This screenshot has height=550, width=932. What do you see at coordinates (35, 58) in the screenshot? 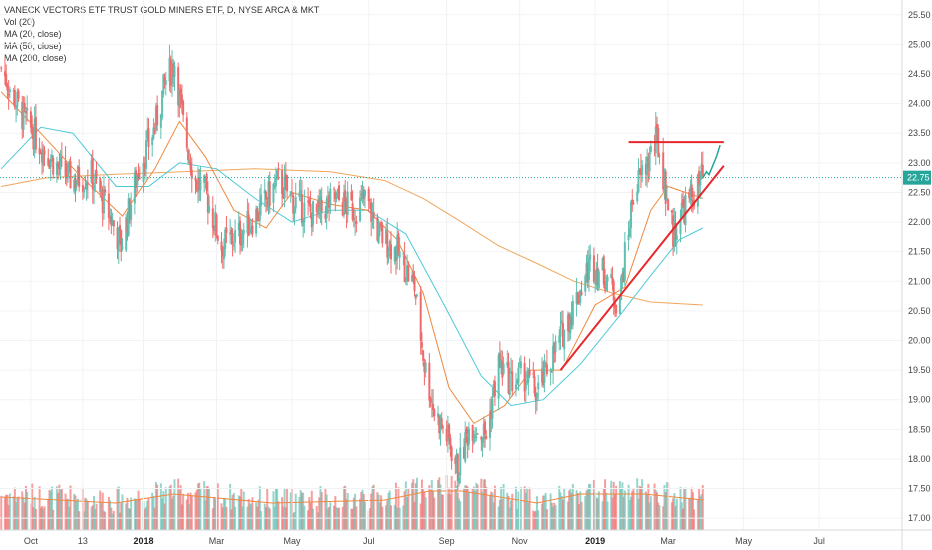
I see `legend-ma200: MA (200, close)` at bounding box center [35, 58].